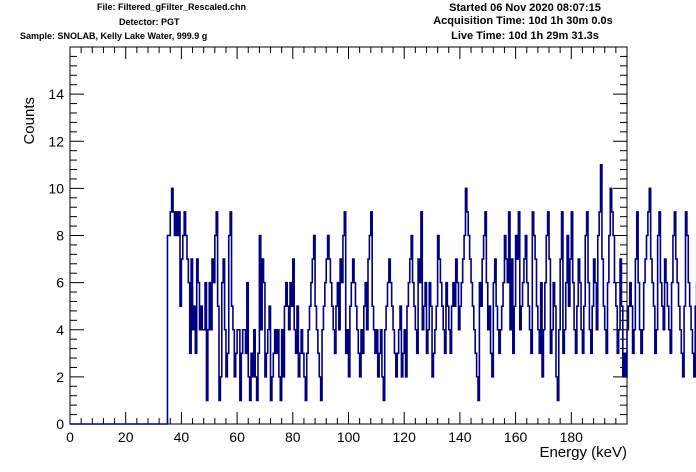 The height and width of the screenshot is (472, 696). Describe the element at coordinates (56, 188) in the screenshot. I see `y-tick-label: 10` at that location.